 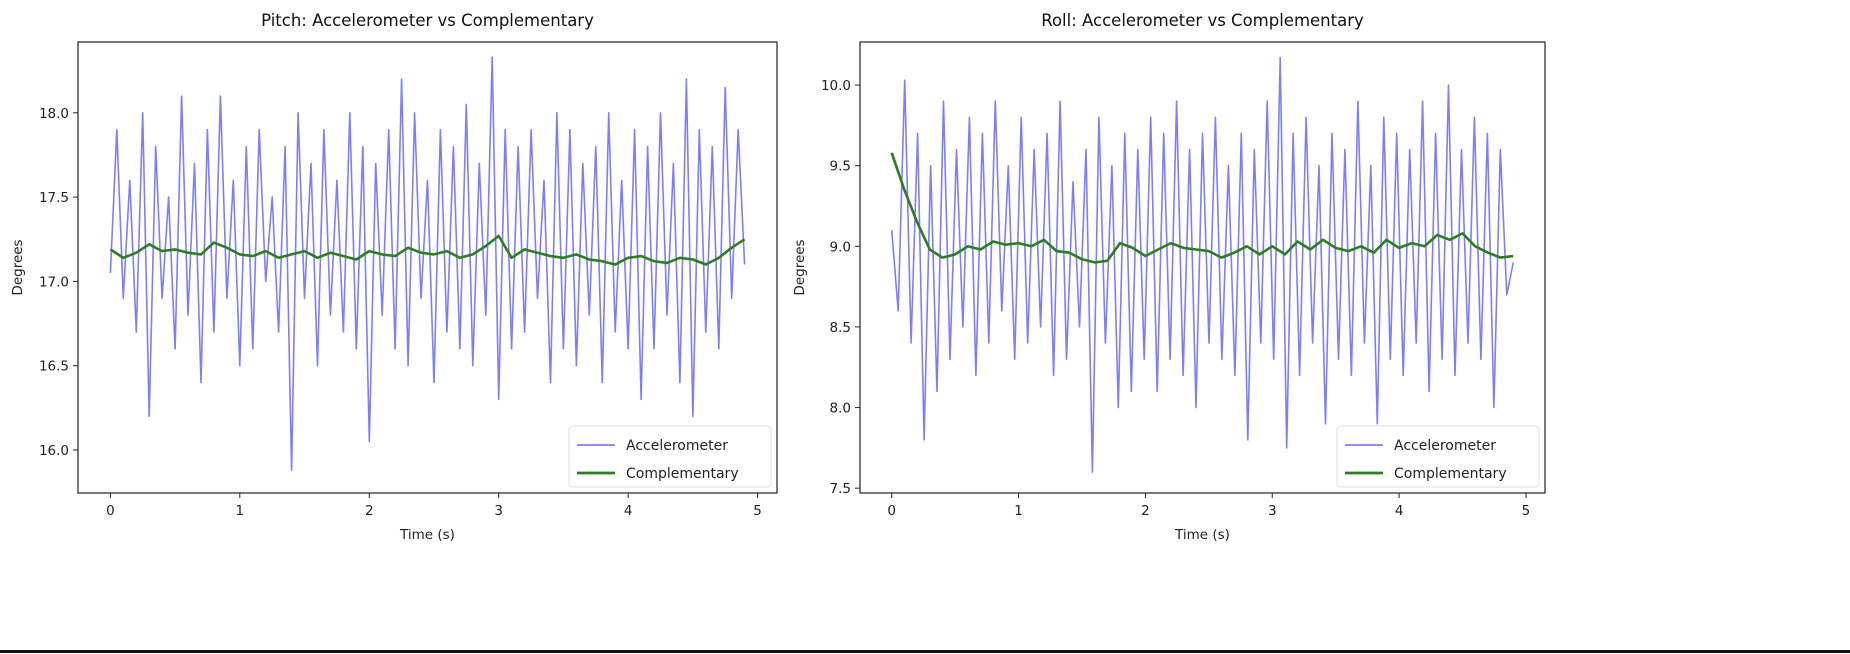 What do you see at coordinates (54, 198) in the screenshot?
I see `y-tick-label: 17.5` at bounding box center [54, 198].